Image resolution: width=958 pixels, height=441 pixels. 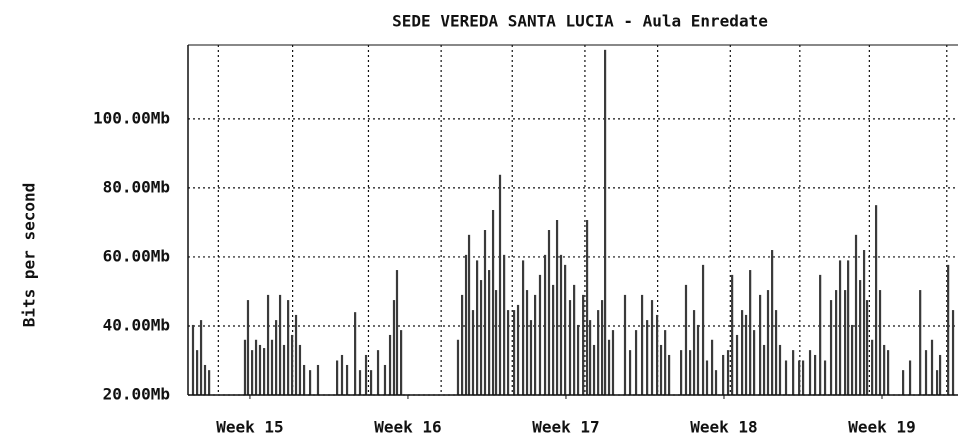 What do you see at coordinates (136, 394) in the screenshot?
I see `y-tick-label: 20.00Mb` at bounding box center [136, 394].